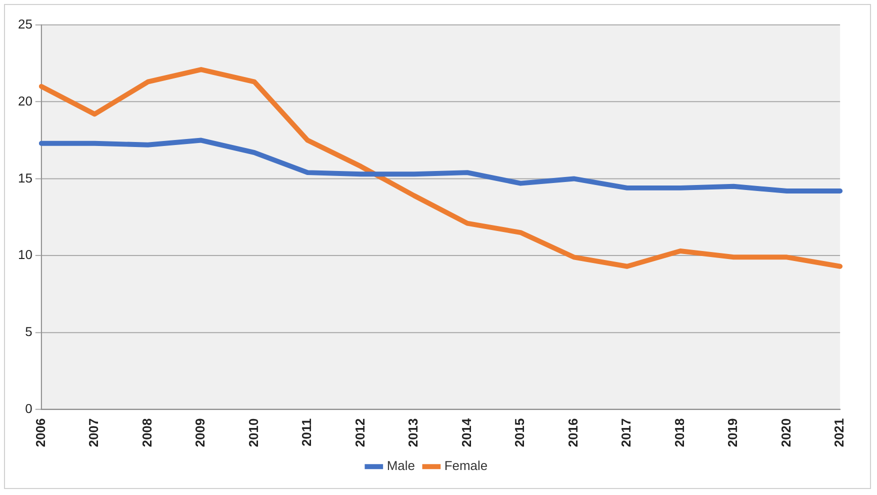 The height and width of the screenshot is (495, 877). Describe the element at coordinates (25, 178) in the screenshot. I see `y-tick-label: 15` at that location.